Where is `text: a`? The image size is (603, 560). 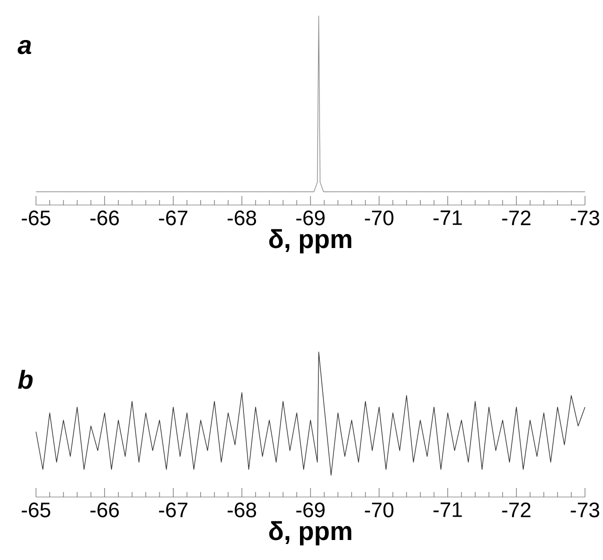
text: a is located at coordinates (25, 47).